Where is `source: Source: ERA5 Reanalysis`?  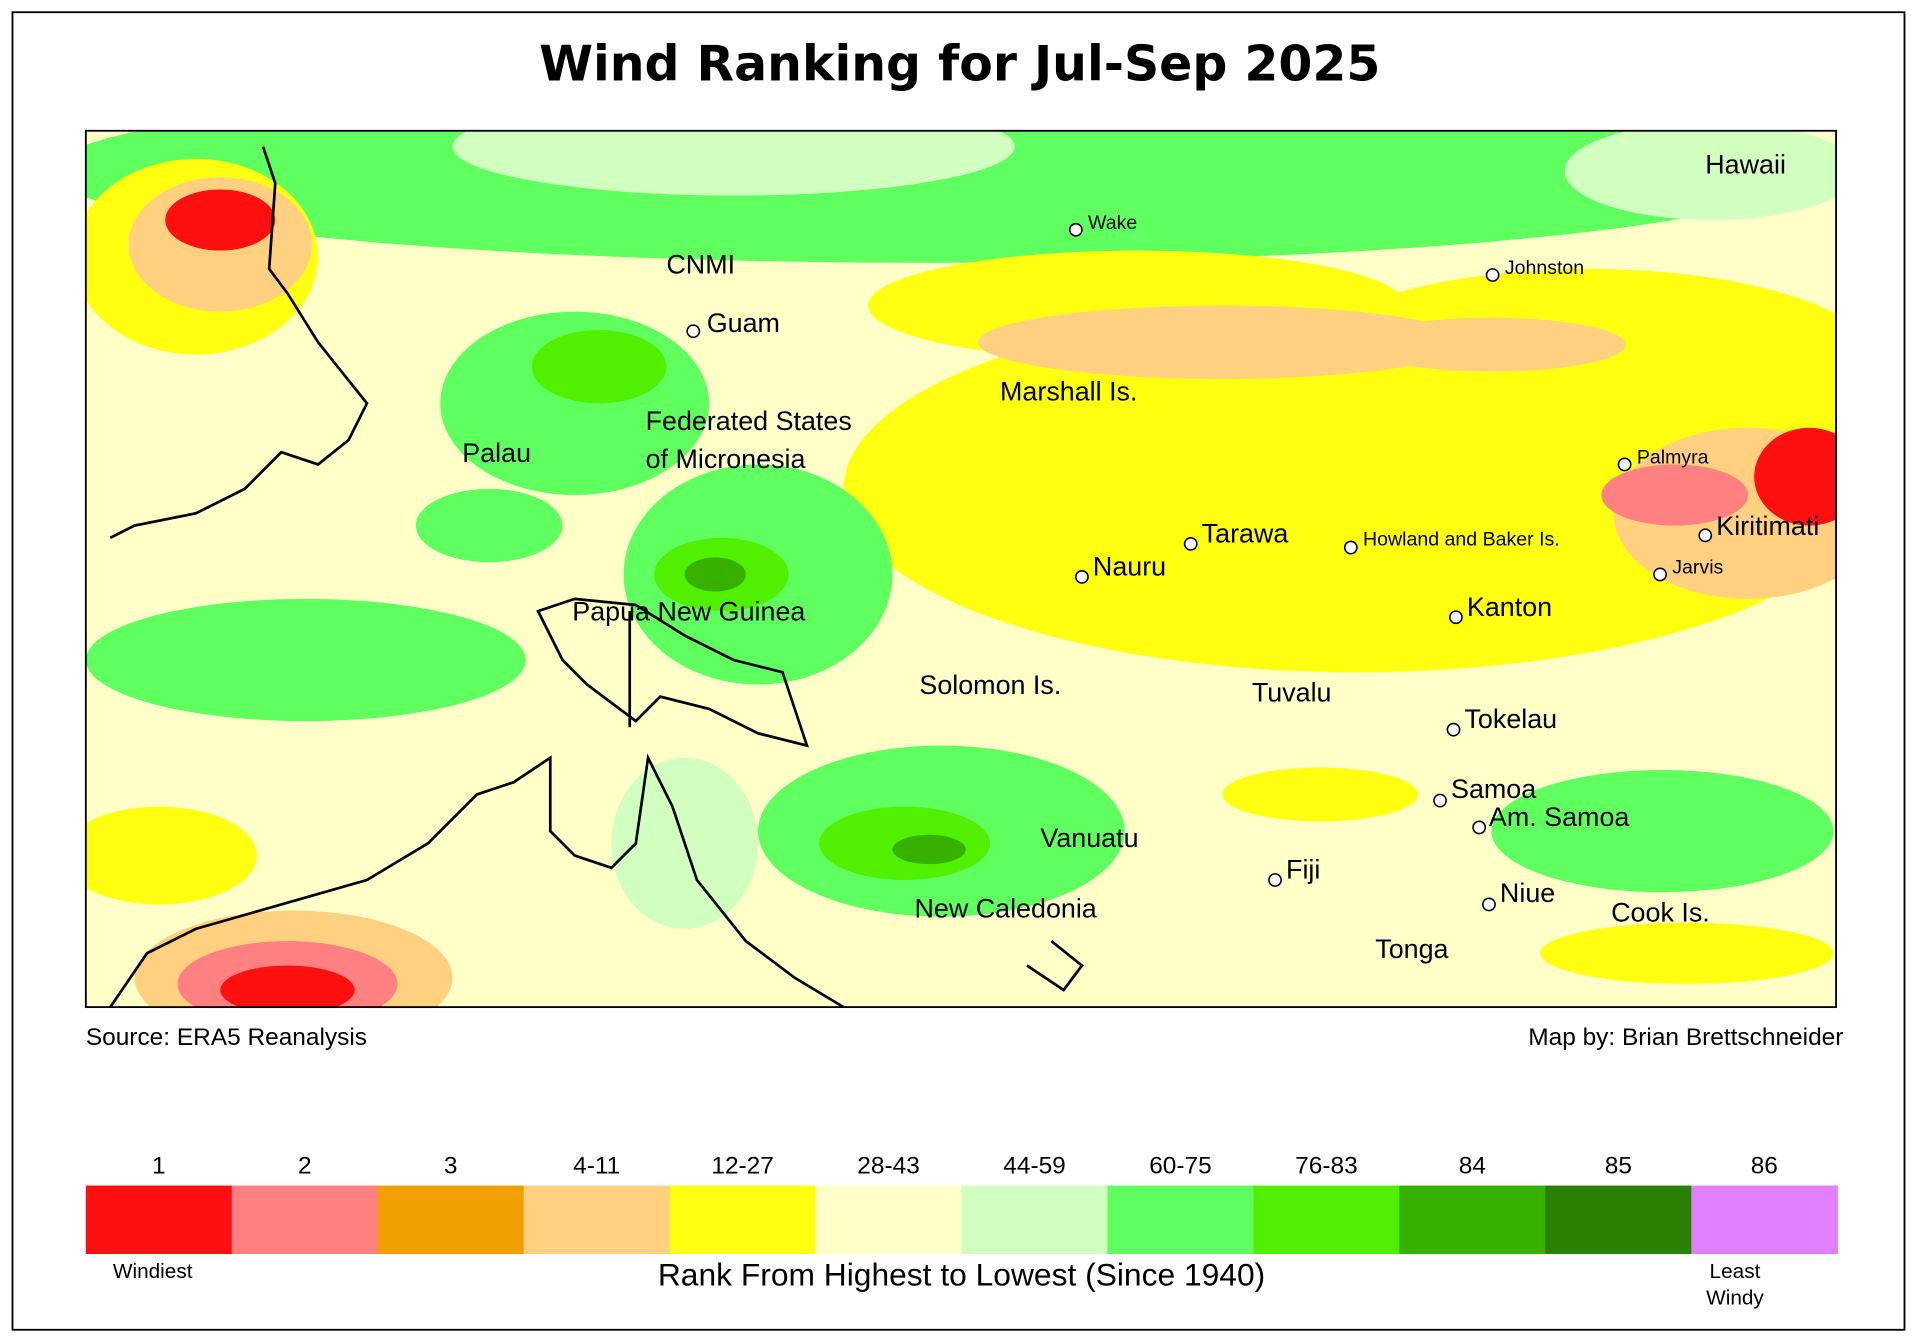 source: Source: ERA5 Reanalysis is located at coordinates (226, 1037).